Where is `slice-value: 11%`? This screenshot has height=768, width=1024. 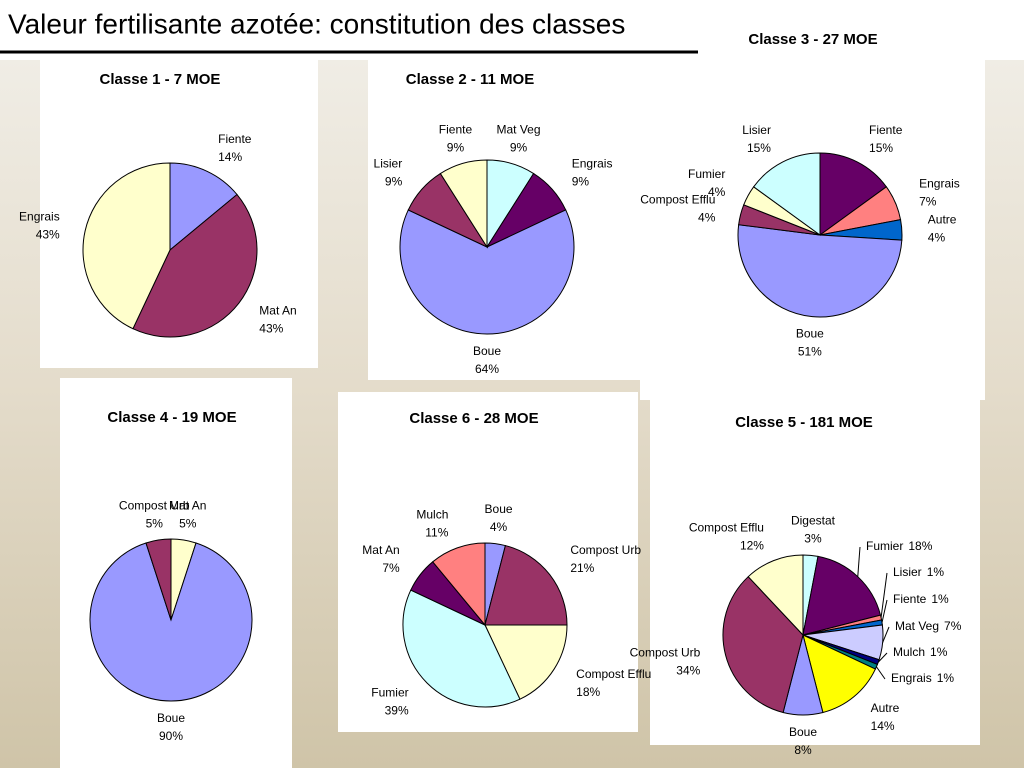
slice-value: 11% is located at coordinates (436, 533).